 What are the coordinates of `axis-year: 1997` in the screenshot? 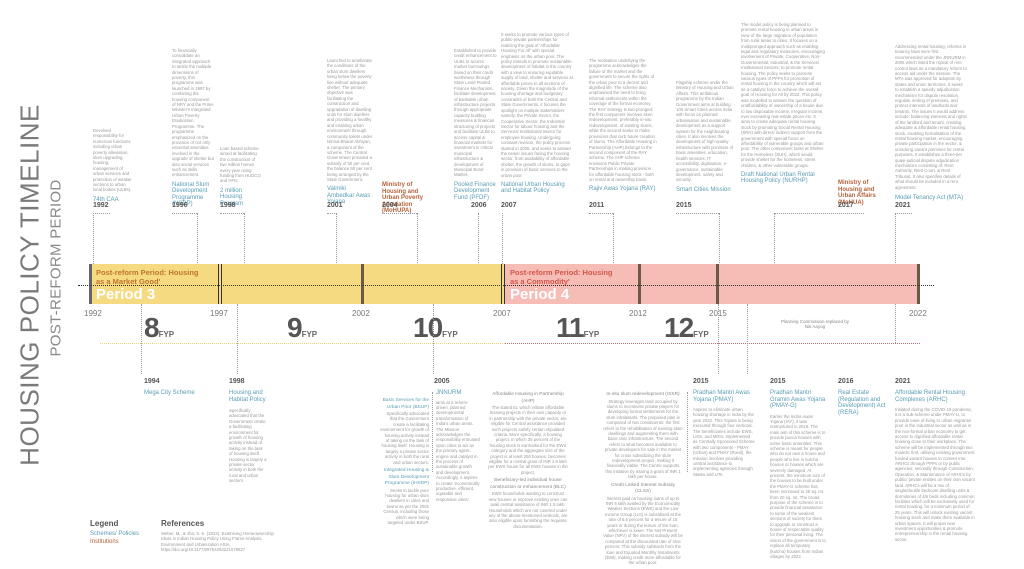 It's located at (219, 313).